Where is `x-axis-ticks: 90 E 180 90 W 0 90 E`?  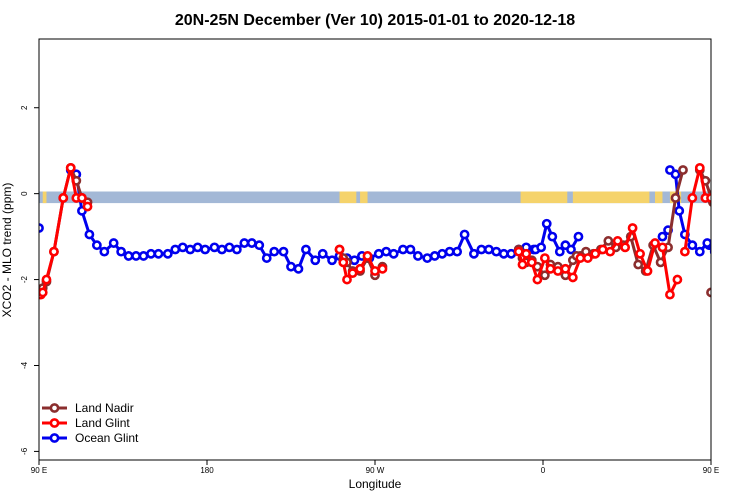
x-axis-ticks: 90 E 180 90 W 0 90 E is located at coordinates (375, 467).